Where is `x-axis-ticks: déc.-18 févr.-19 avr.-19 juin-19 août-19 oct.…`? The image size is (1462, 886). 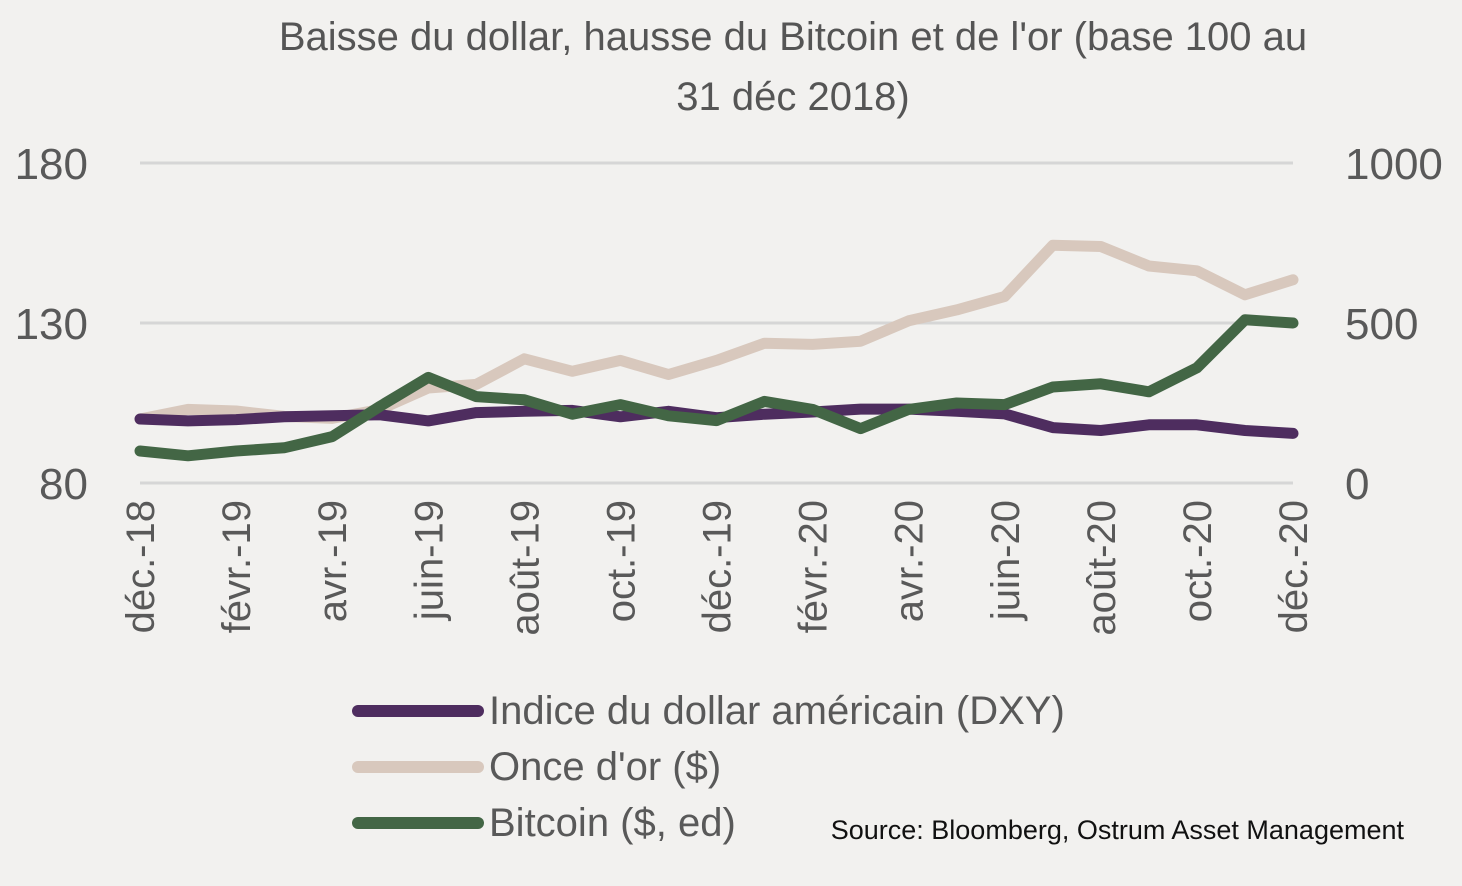
x-axis-ticks: déc.-18 févr.-19 avr.-19 juin-19 août-19 oct.… is located at coordinates (717, 568).